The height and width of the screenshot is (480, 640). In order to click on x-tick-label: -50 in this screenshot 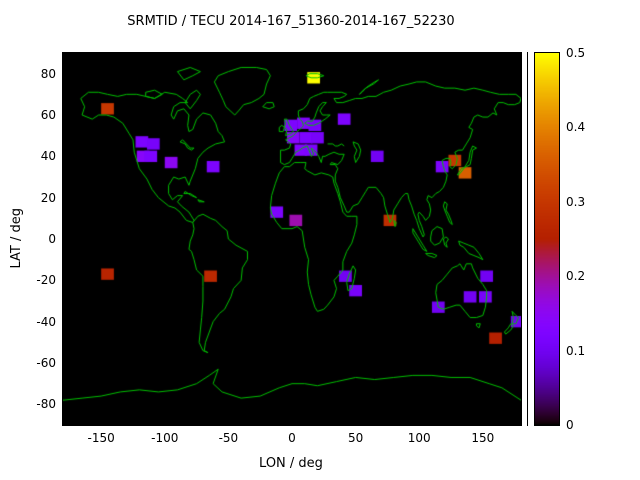, I will do `click(228, 438)`.